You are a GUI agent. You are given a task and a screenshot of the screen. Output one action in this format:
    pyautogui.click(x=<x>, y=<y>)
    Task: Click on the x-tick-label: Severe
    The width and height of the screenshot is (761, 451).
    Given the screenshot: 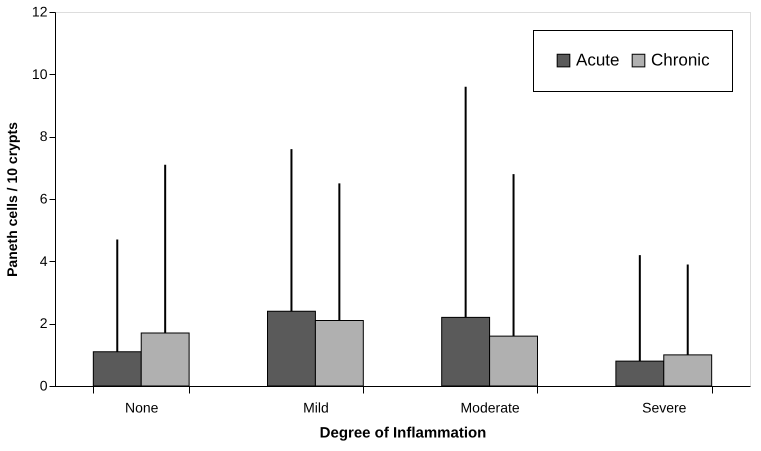 What is the action you would take?
    pyautogui.click(x=664, y=408)
    